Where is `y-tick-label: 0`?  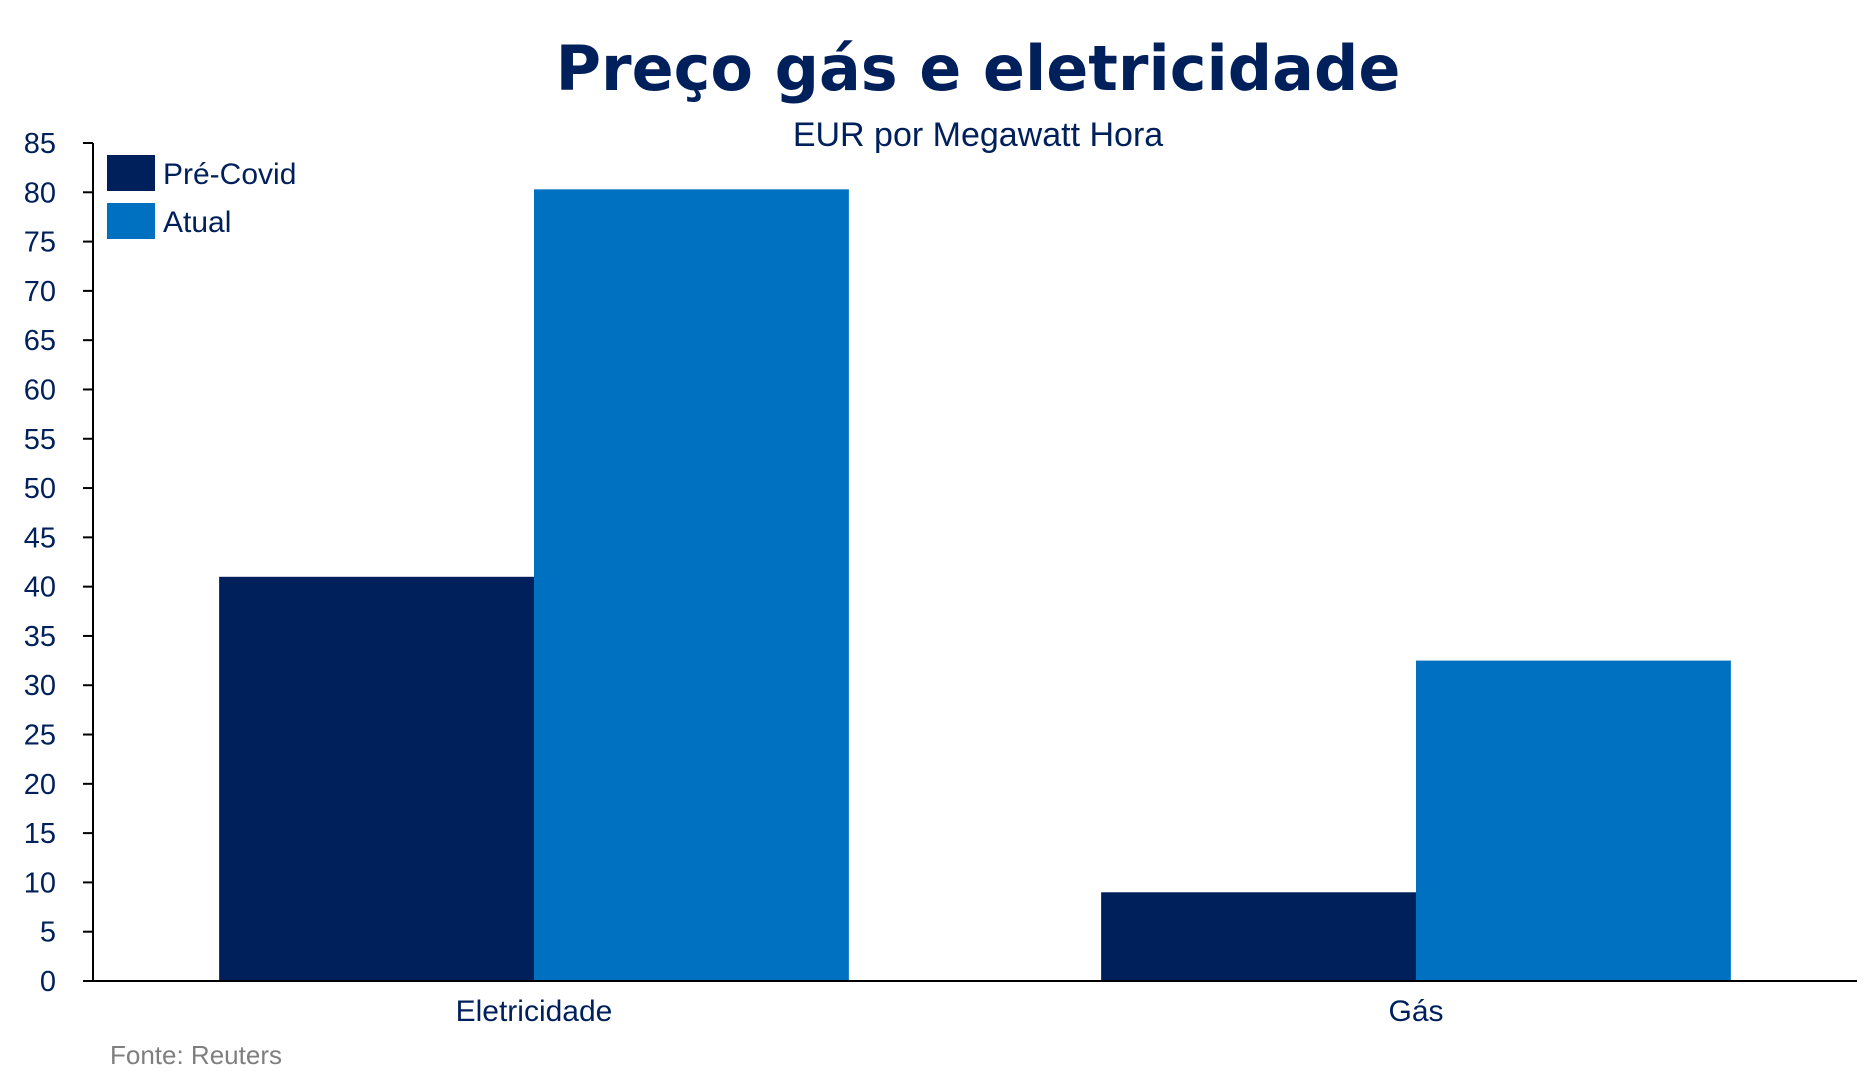
y-tick-label: 0 is located at coordinates (48, 982).